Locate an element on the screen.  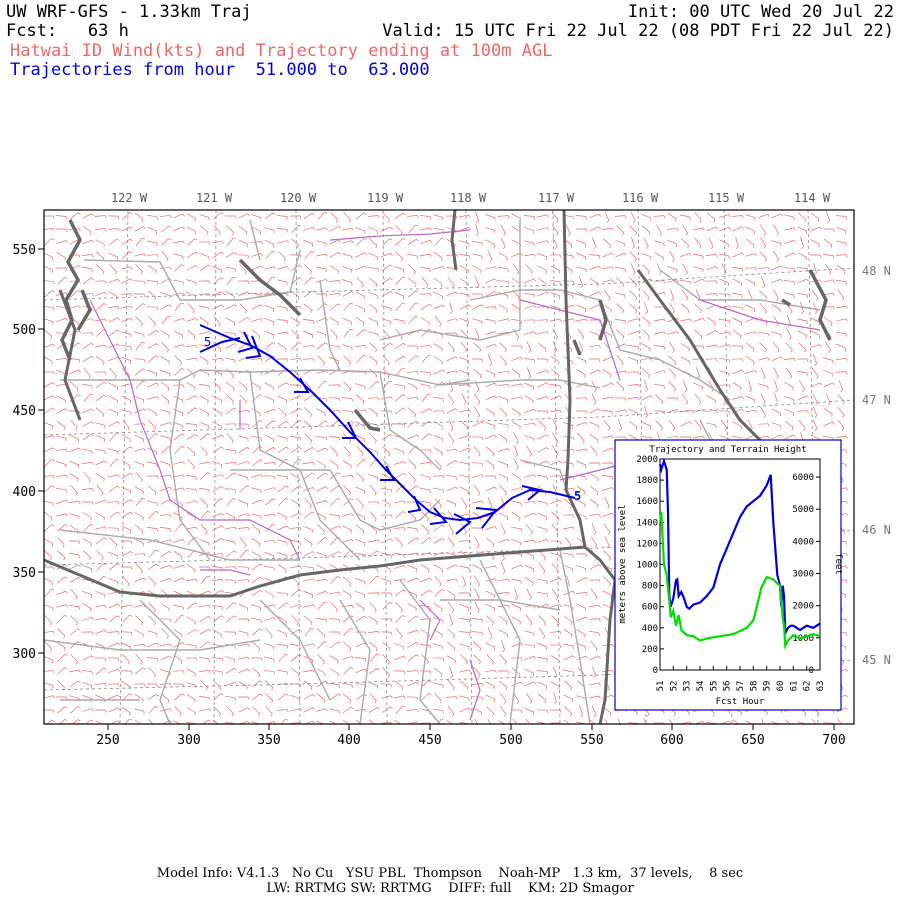
inset-x-tick-label: 51 is located at coordinates (661, 686).